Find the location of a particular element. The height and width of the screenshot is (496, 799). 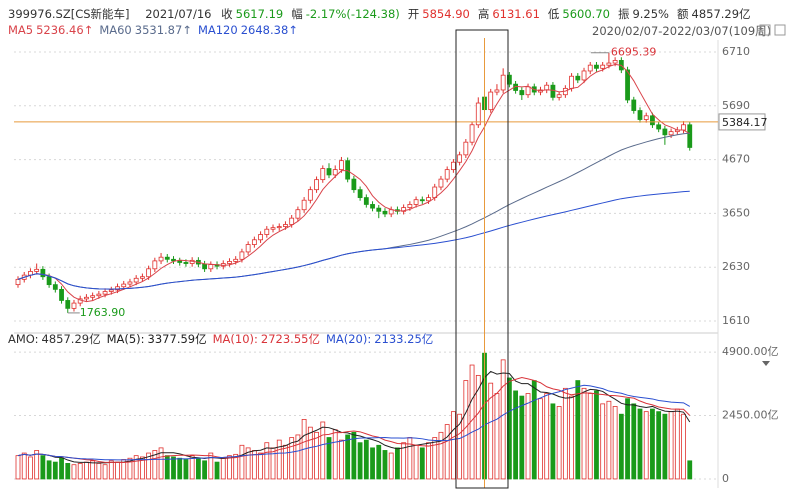

legend-name: MA120 is located at coordinates (217, 30).